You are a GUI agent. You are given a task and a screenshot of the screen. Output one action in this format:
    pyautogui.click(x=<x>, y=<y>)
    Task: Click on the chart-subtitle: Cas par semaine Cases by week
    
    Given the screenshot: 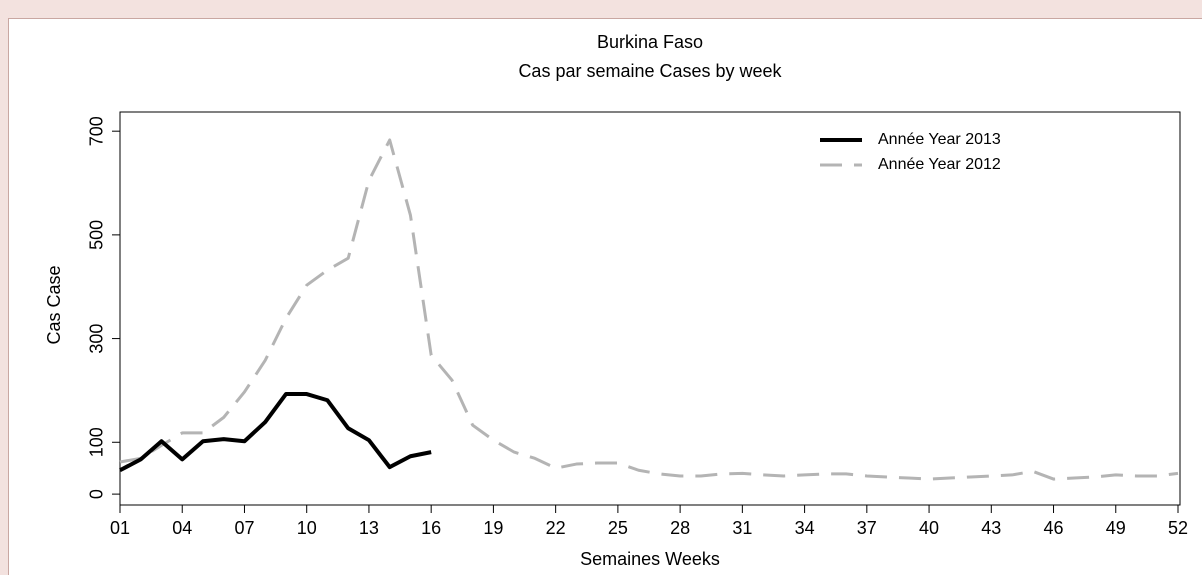 What is the action you would take?
    pyautogui.click(x=650, y=71)
    